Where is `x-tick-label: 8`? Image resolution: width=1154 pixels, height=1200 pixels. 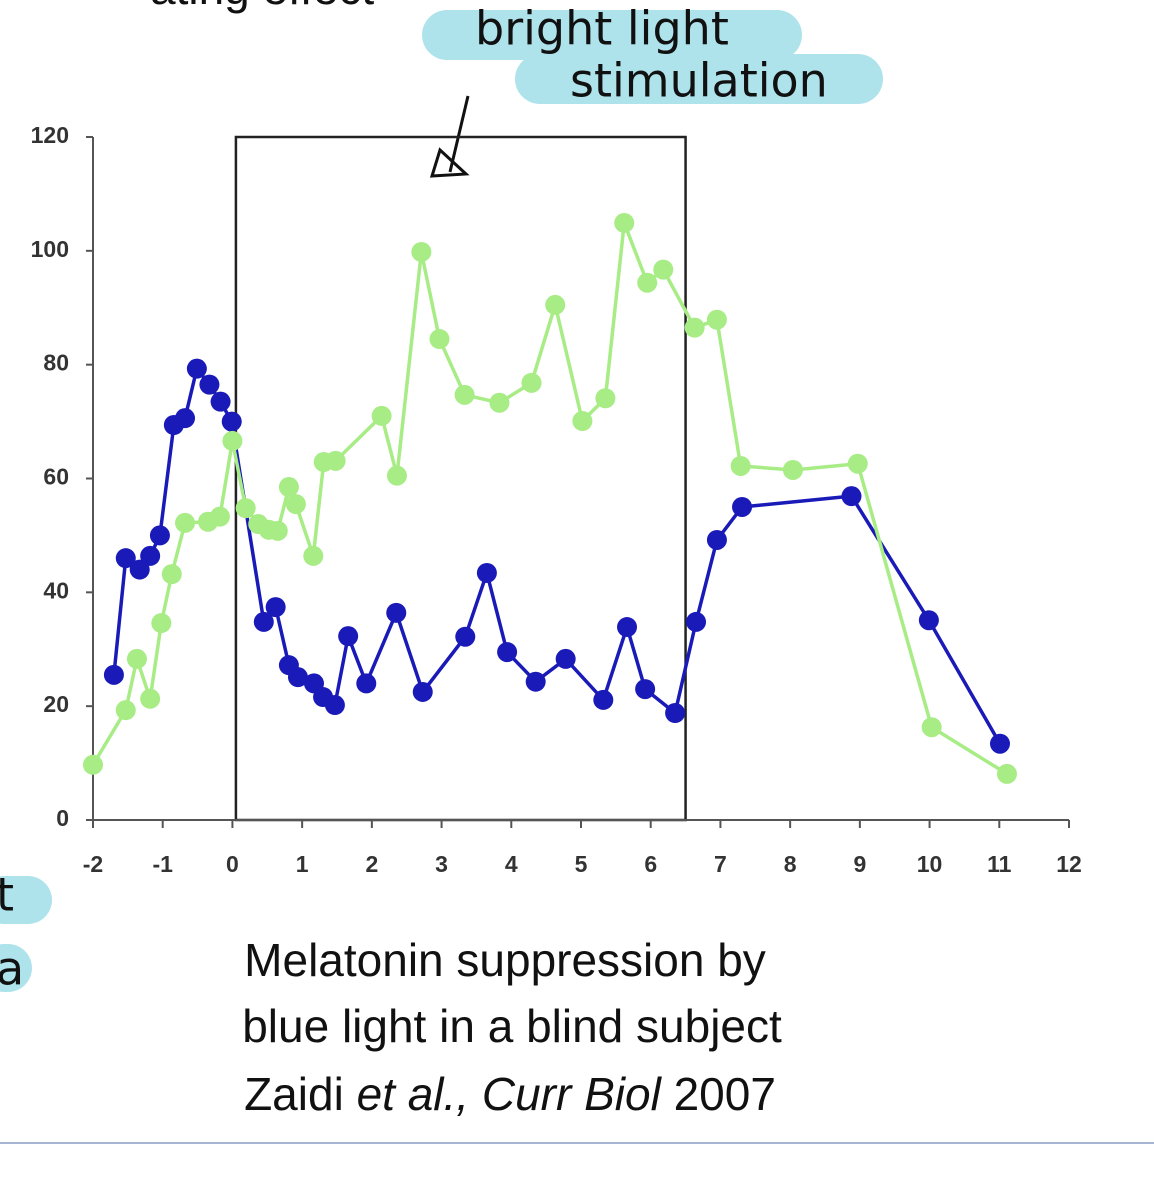 x-tick-label: 8 is located at coordinates (790, 864).